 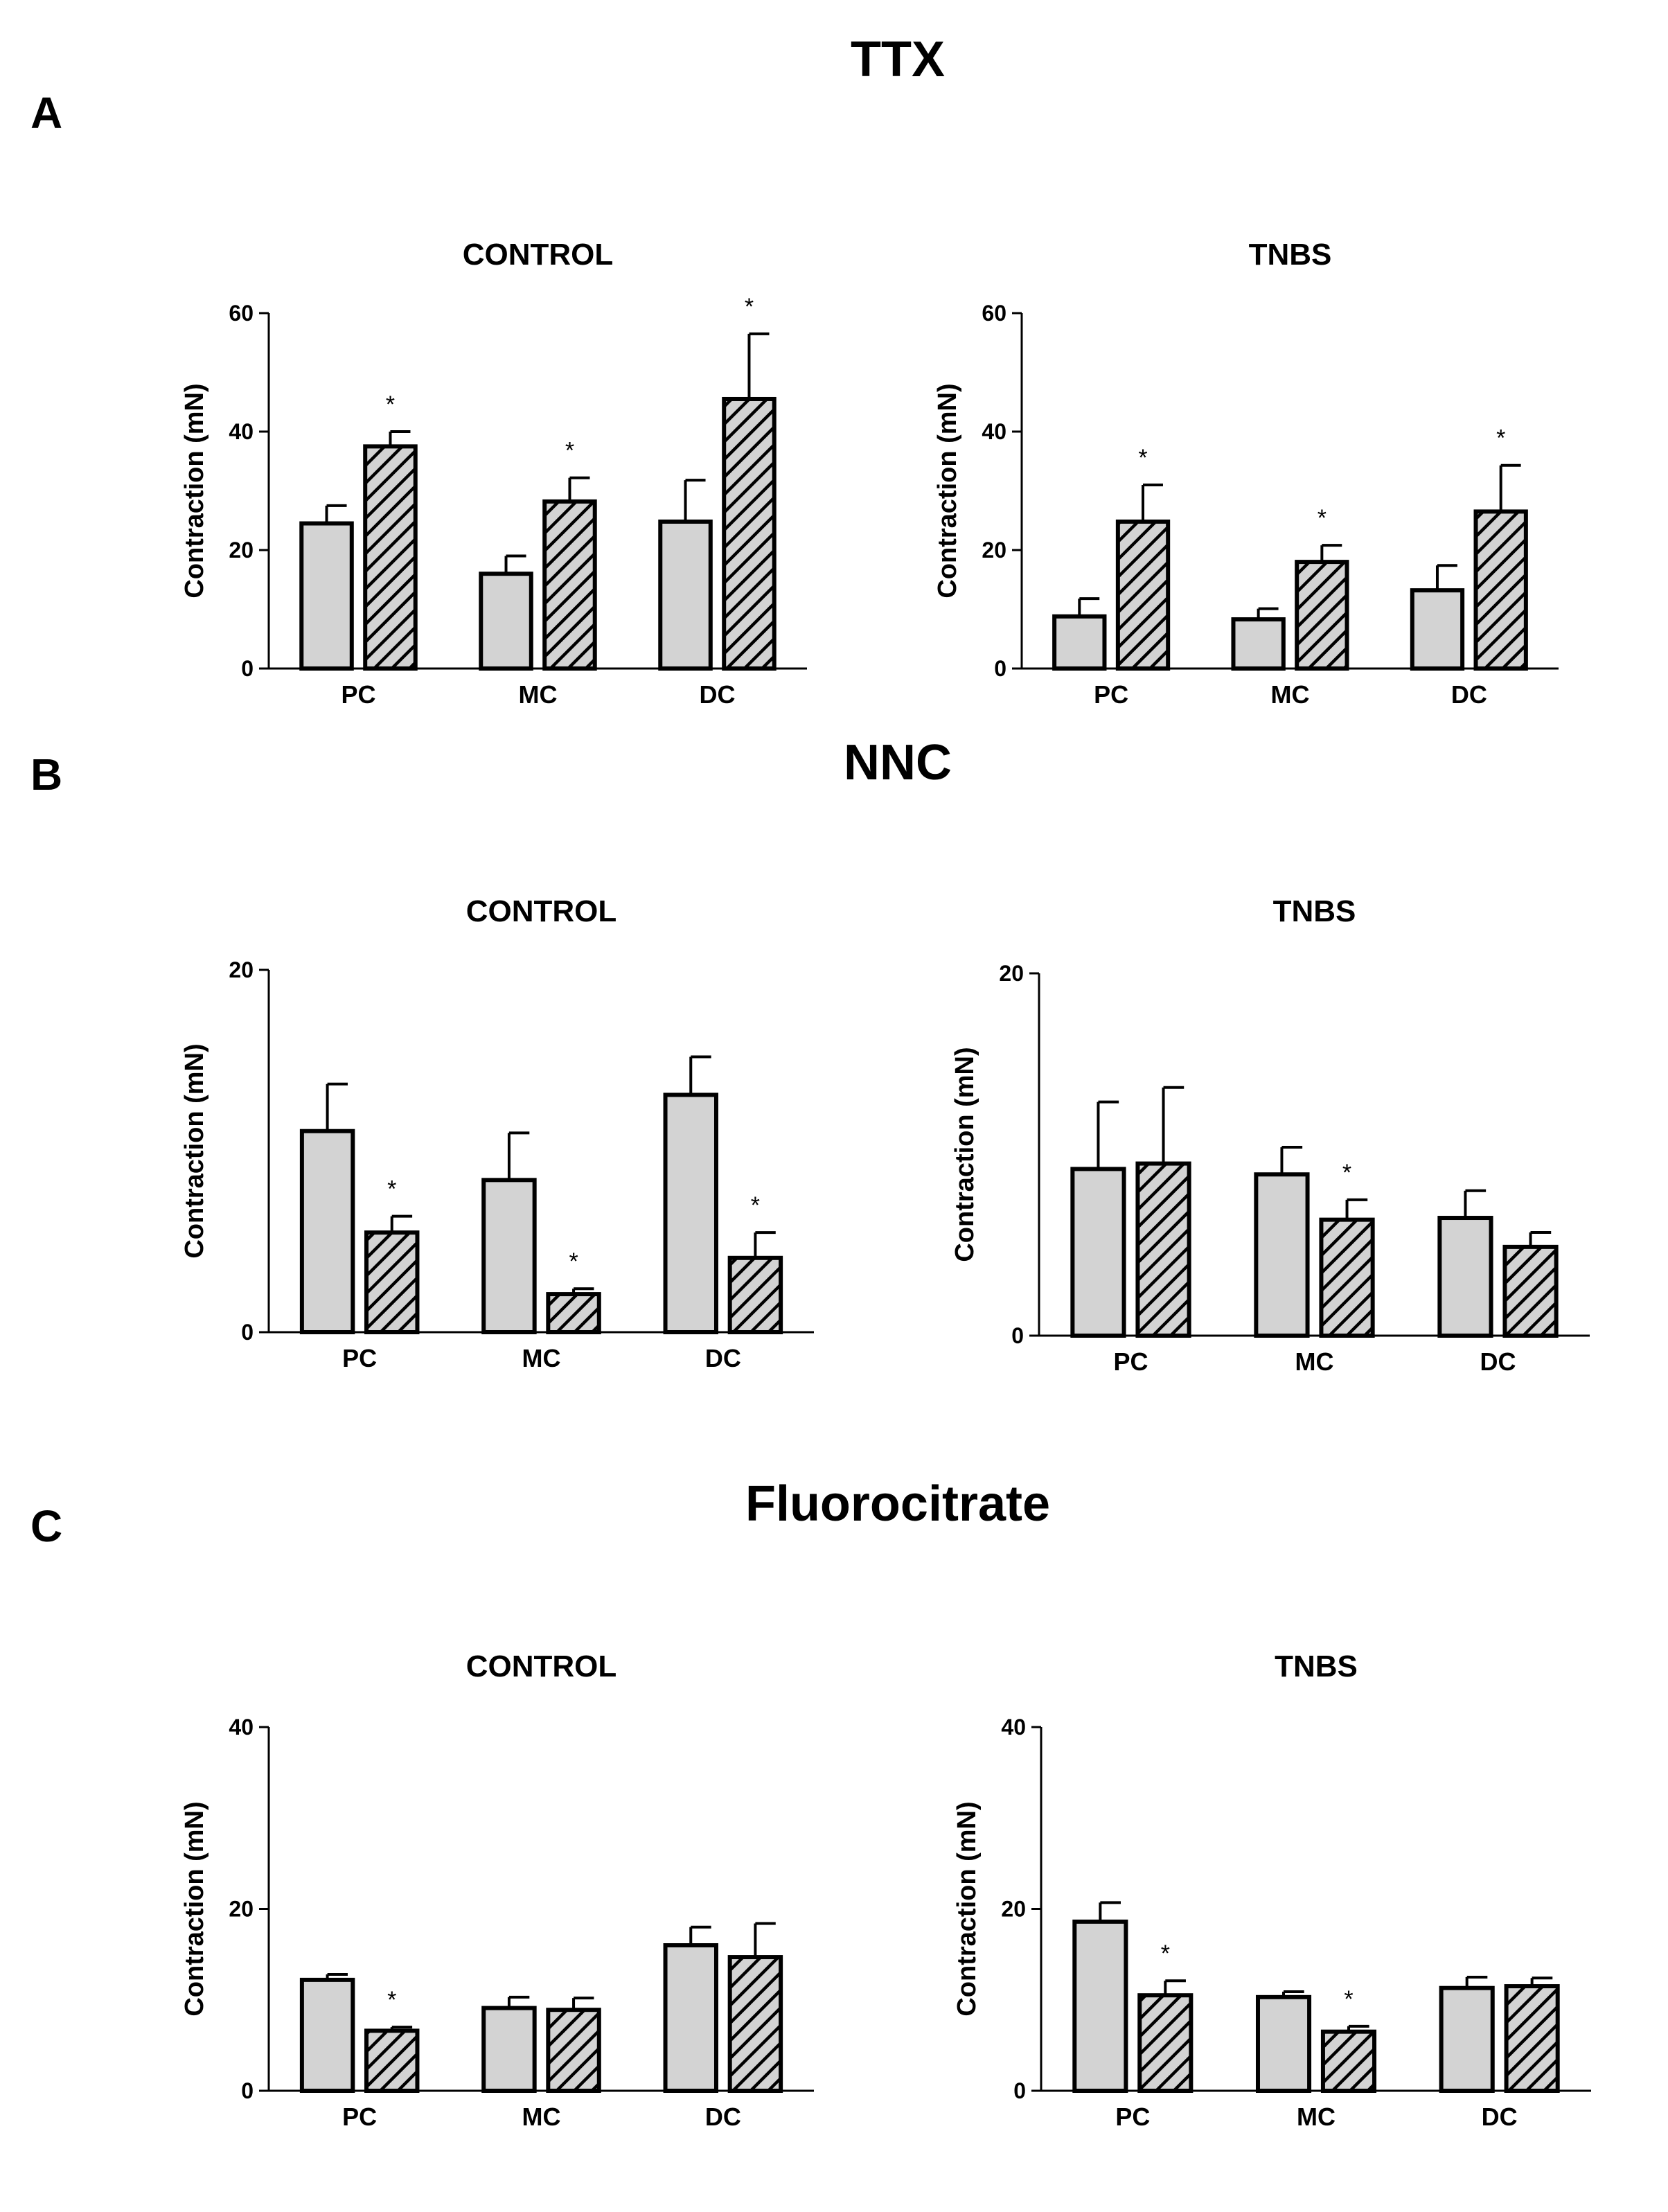 What do you see at coordinates (1246, 474) in the screenshot?
I see `chart-ttx-tnbs: TNBS 0 20 40 60 Contraction (mN) * PC * MC * DC` at bounding box center [1246, 474].